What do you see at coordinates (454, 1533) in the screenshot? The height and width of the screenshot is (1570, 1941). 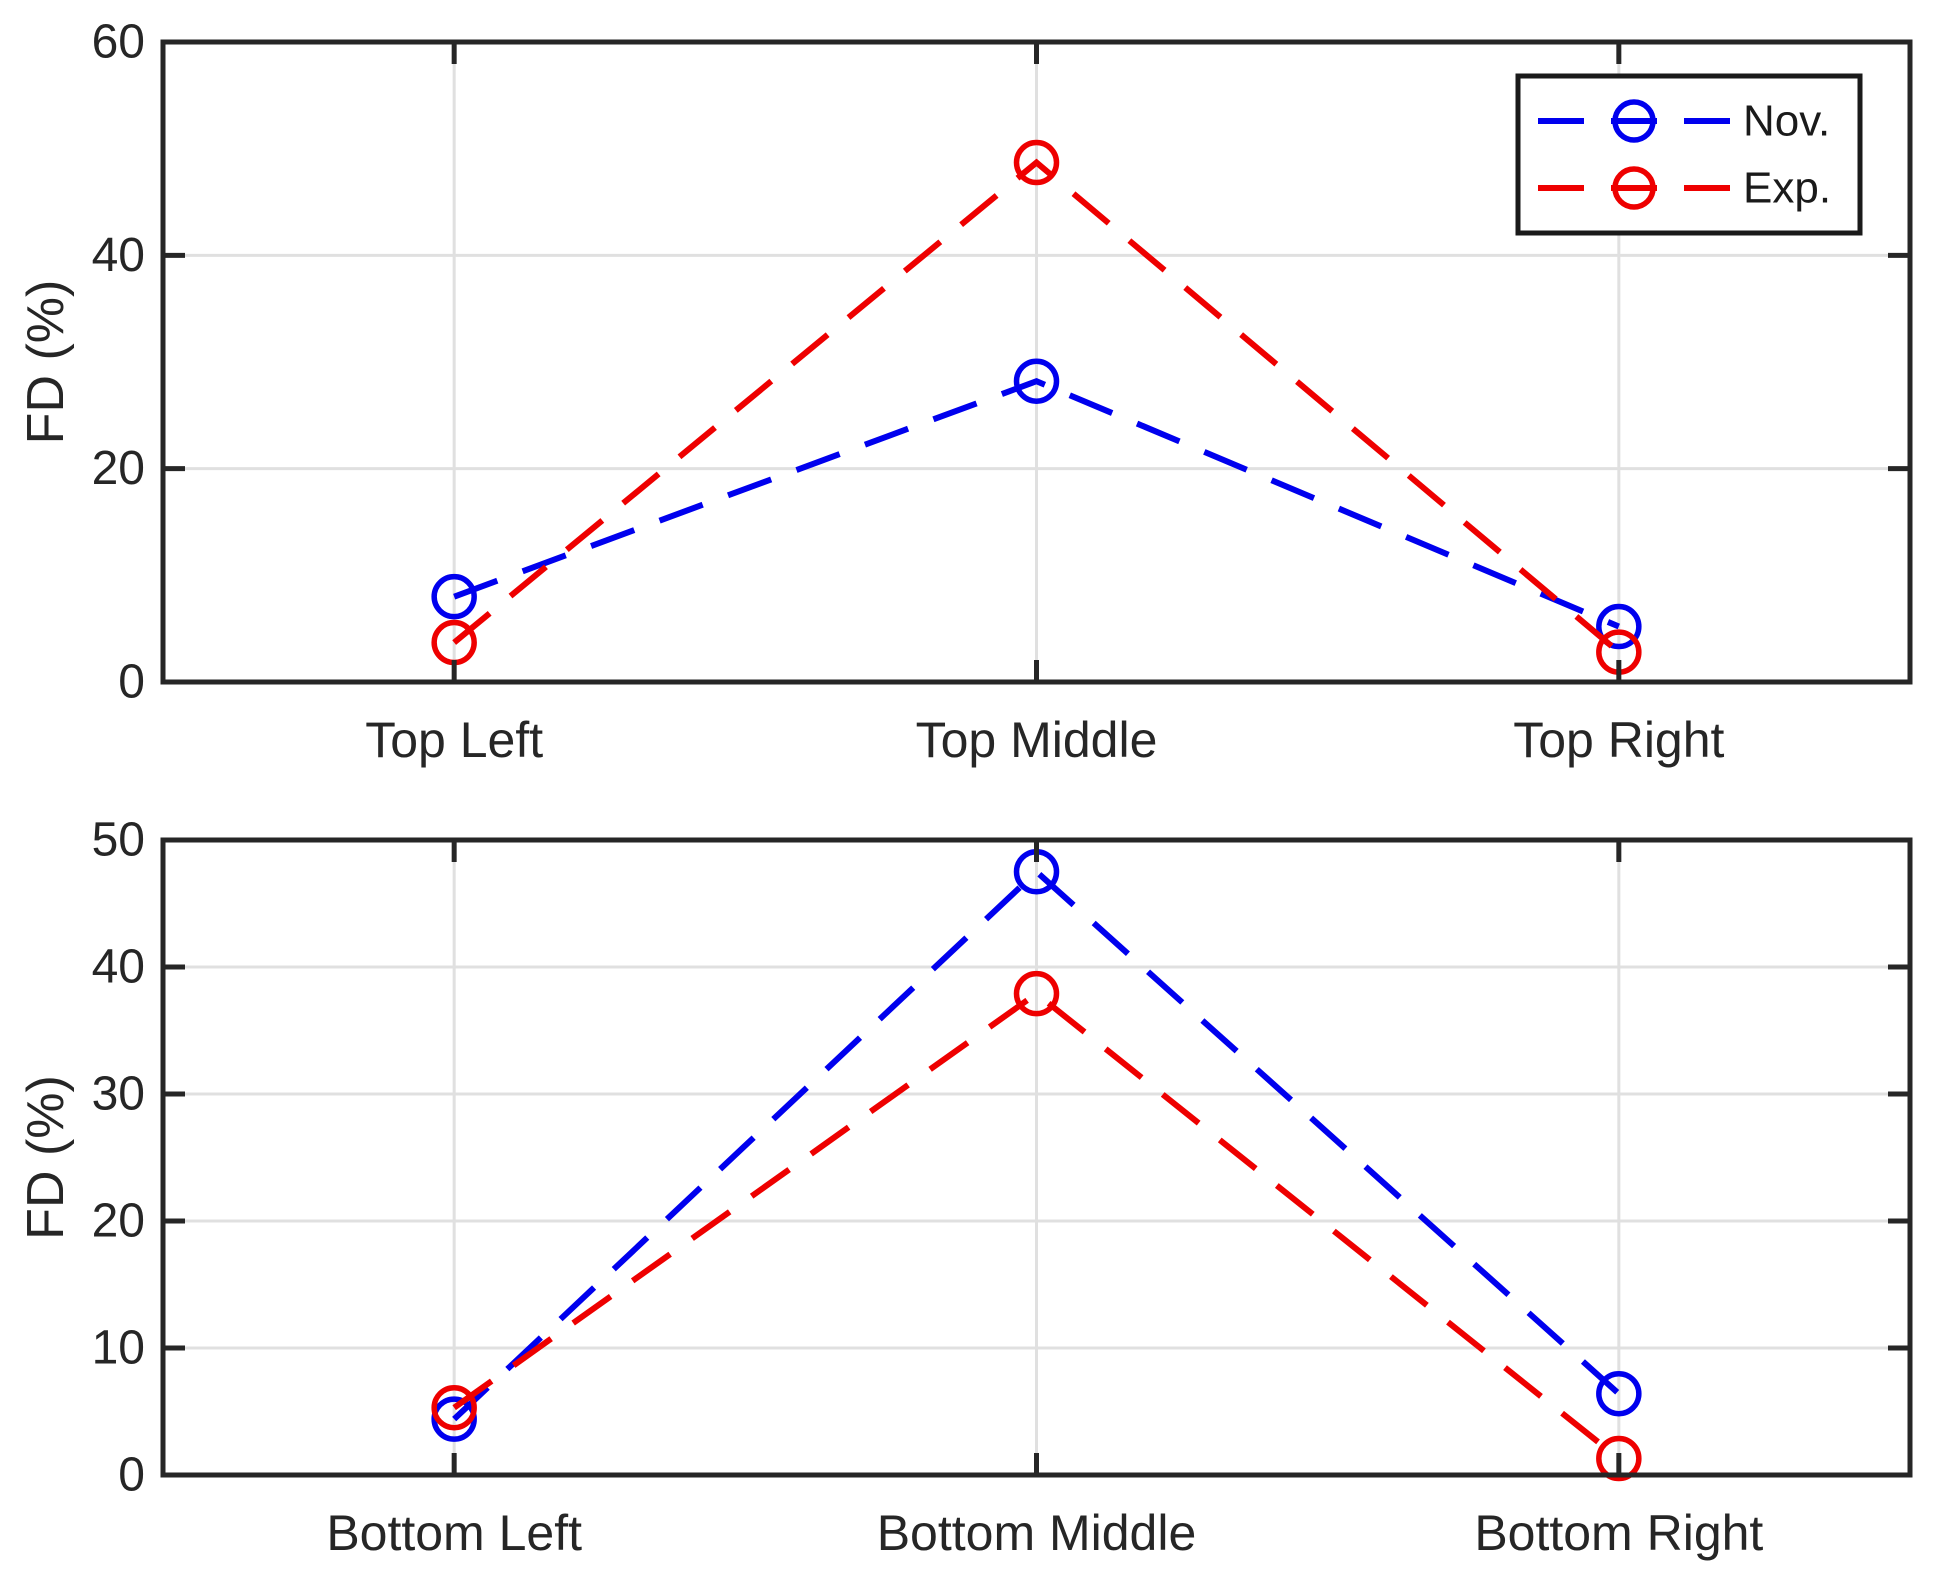 I see `x-category-label: Bottom Left` at bounding box center [454, 1533].